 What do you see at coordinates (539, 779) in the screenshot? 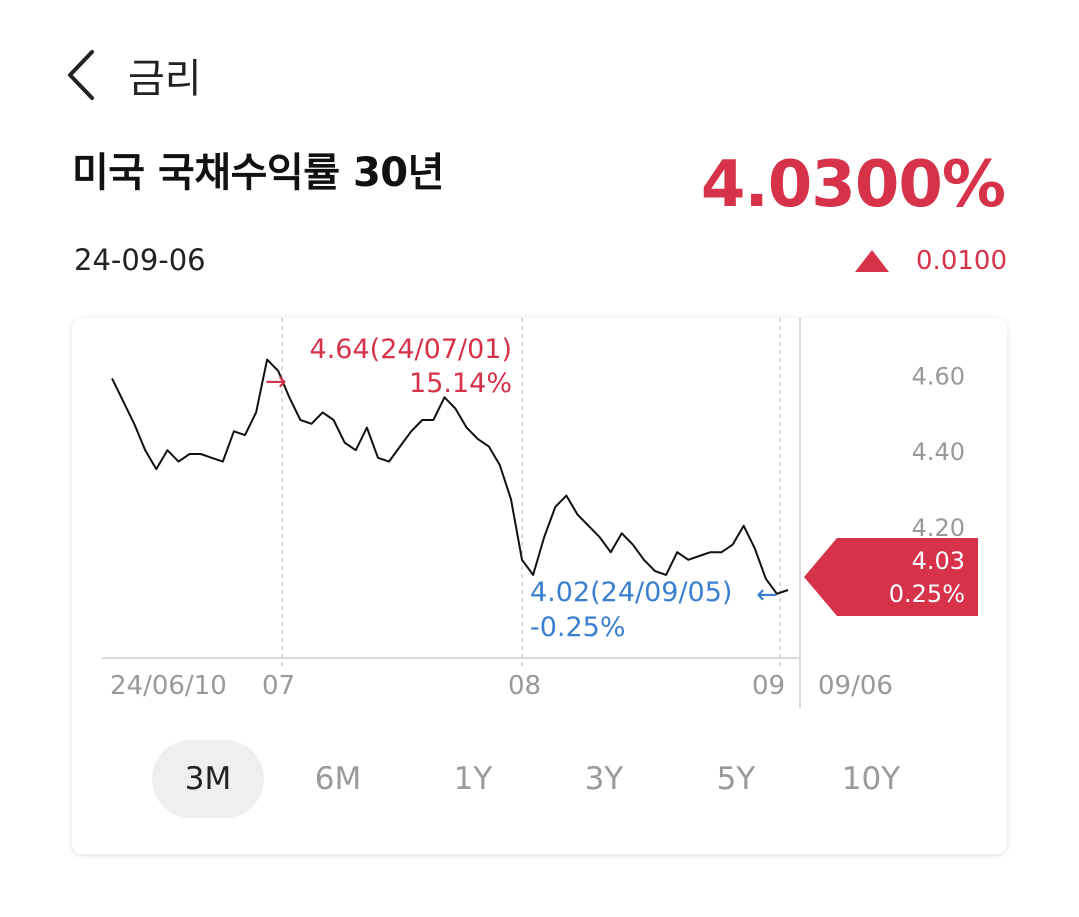
I see `range-selector: 3M 6M 1Y 3Y 5Y 10Y` at bounding box center [539, 779].